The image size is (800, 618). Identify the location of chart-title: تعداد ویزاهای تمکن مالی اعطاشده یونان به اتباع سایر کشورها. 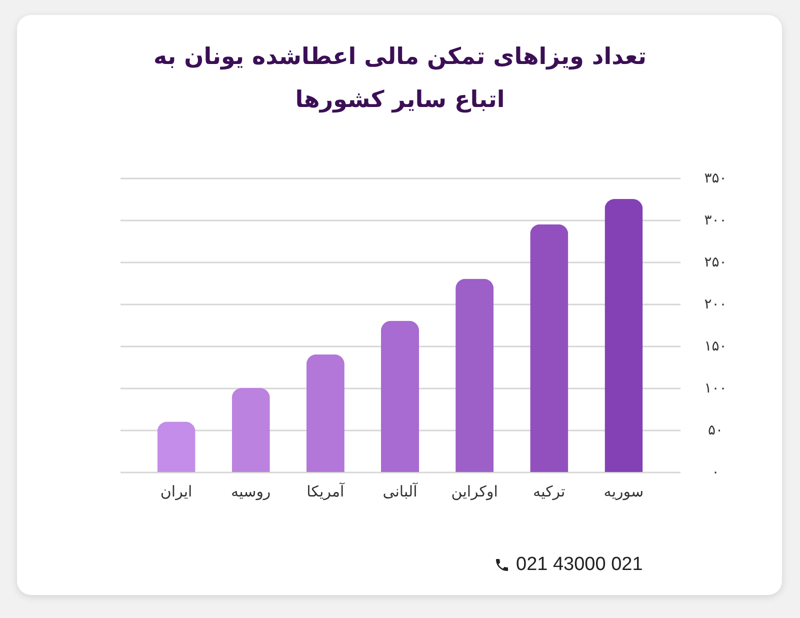
(400, 79).